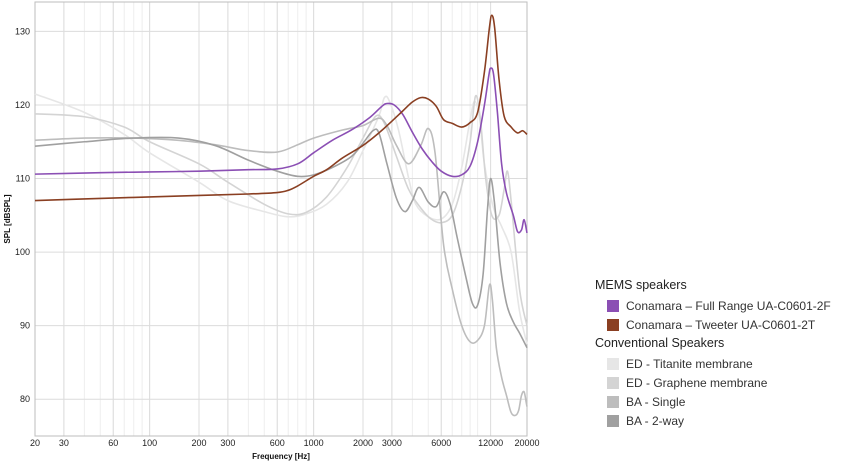 The image size is (848, 472). What do you see at coordinates (281, 456) in the screenshot?
I see `x-axis-title: Frequency [Hz]` at bounding box center [281, 456].